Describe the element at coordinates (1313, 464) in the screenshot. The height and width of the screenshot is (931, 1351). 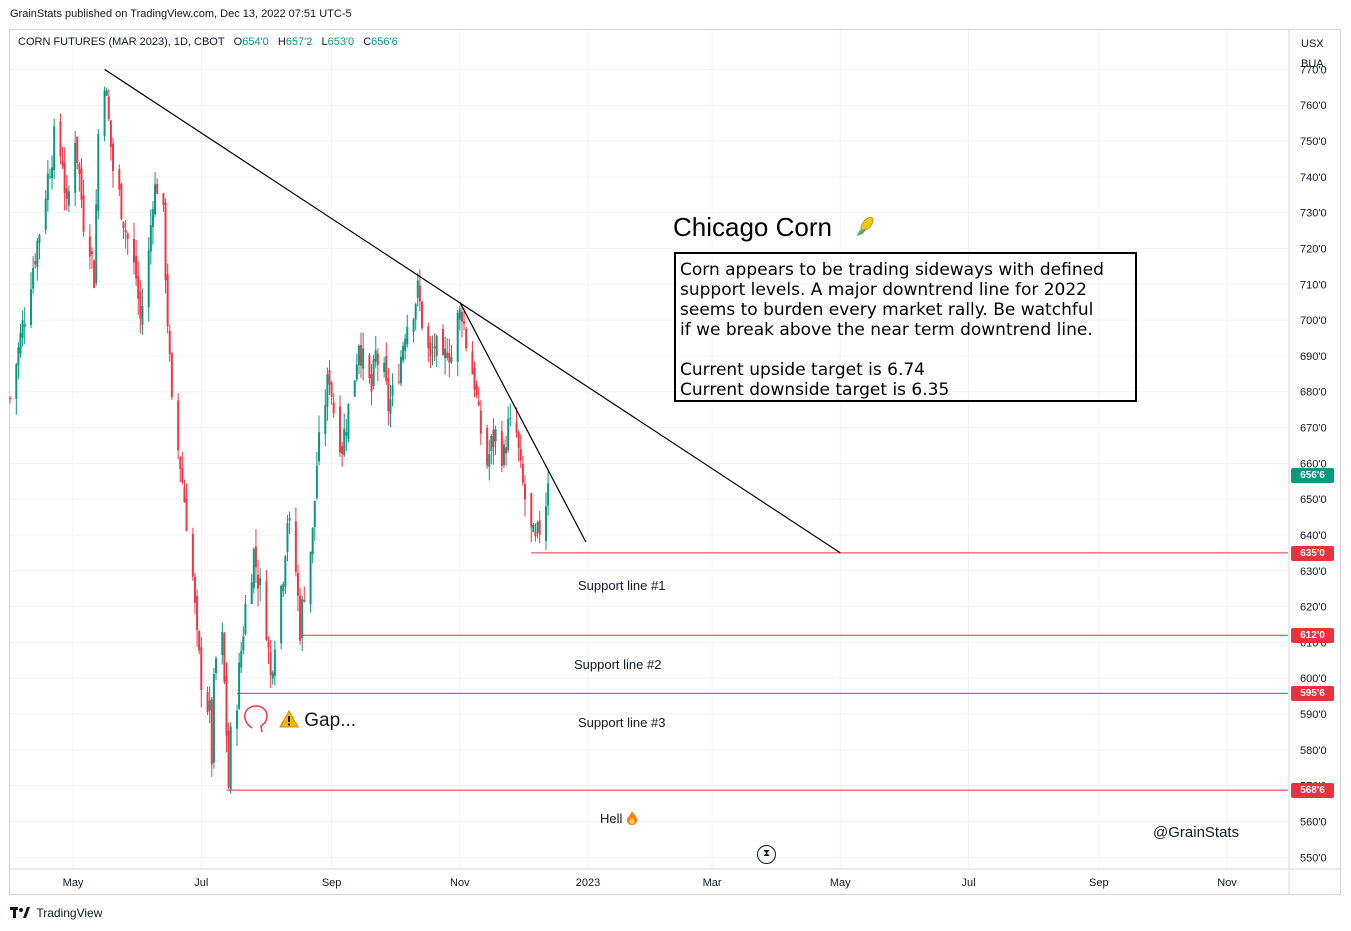
I see `y-tick-label: 660'0` at that location.